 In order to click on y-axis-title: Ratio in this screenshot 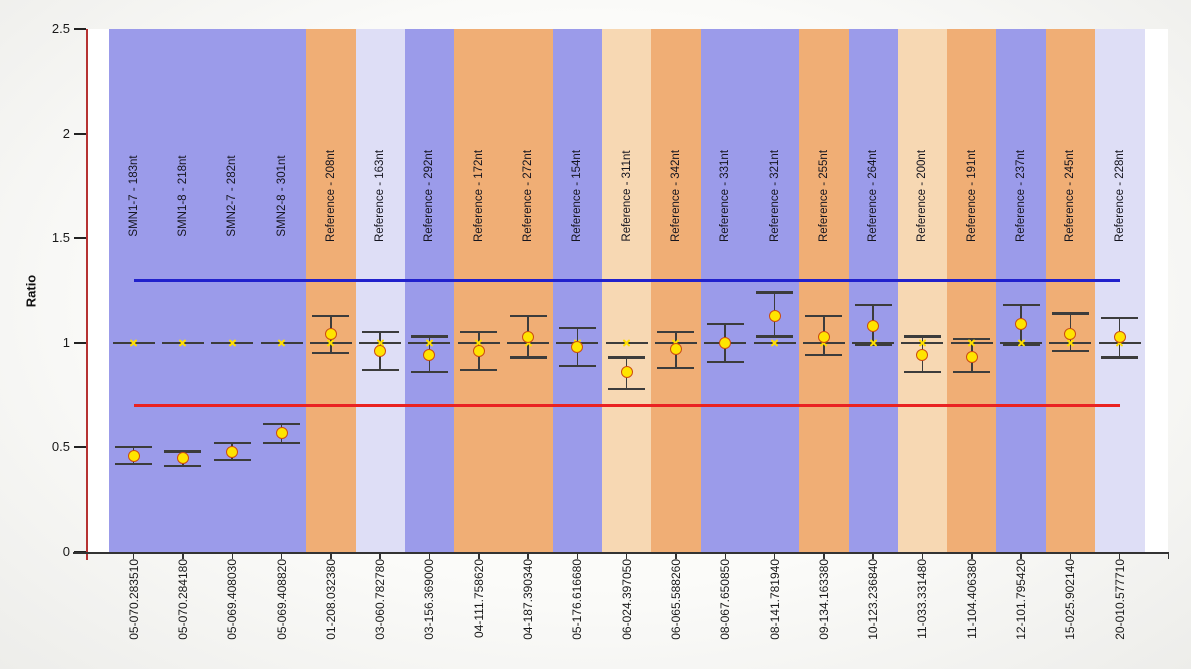, I will do `click(31, 291)`.